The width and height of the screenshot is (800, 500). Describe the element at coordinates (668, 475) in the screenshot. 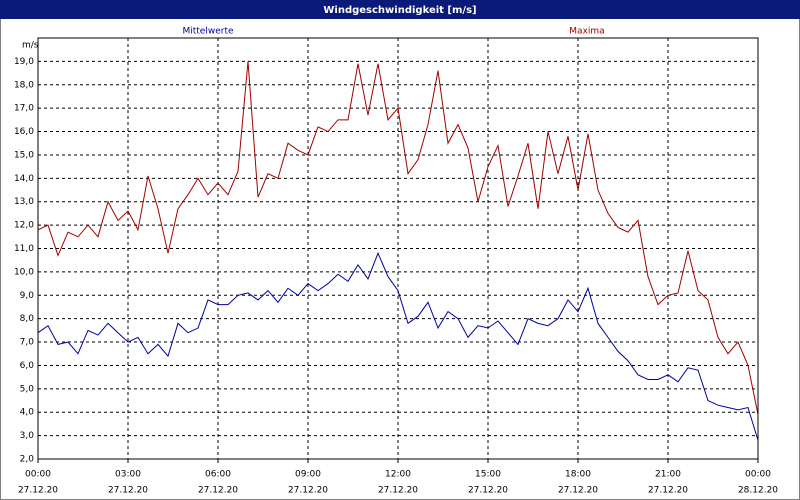

I see `x-tick-label: 21:00` at that location.